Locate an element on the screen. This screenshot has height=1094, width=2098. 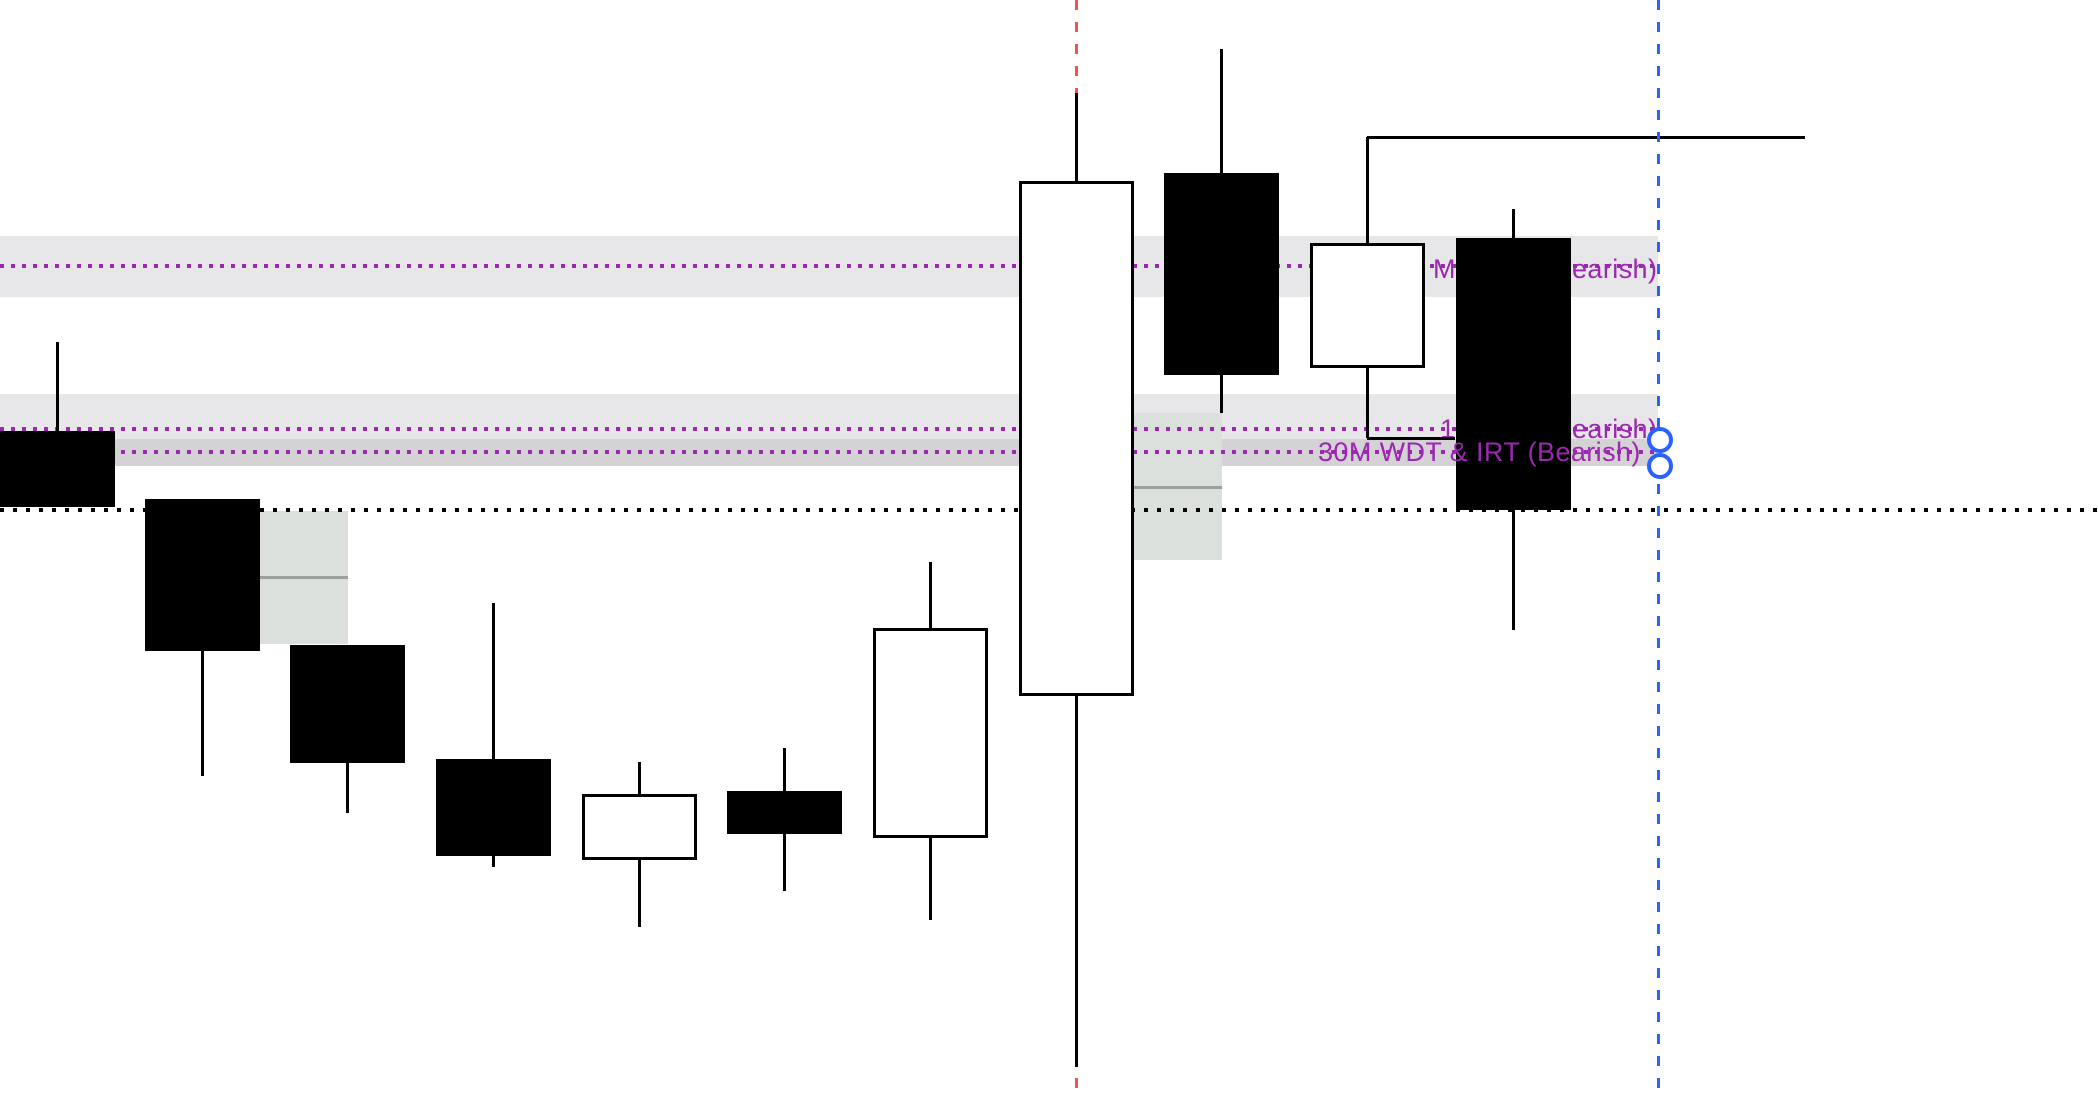
blue-dashed-vline is located at coordinates (1658, 547).